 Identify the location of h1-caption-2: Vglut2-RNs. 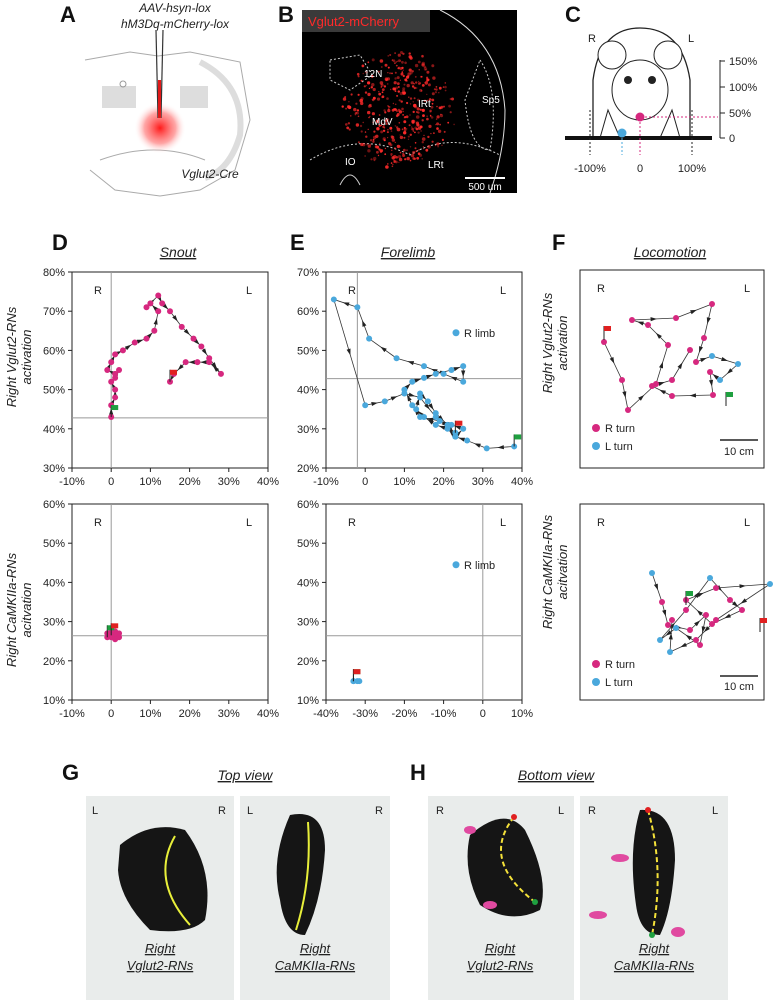
(500, 965).